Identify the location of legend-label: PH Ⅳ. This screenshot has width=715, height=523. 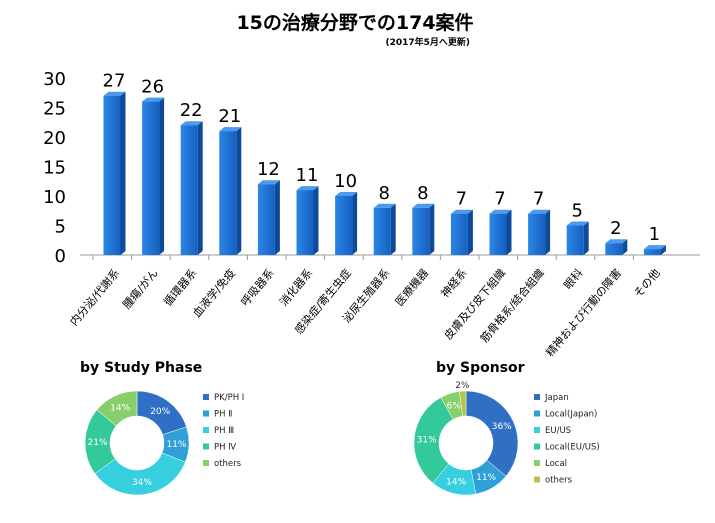
(225, 448).